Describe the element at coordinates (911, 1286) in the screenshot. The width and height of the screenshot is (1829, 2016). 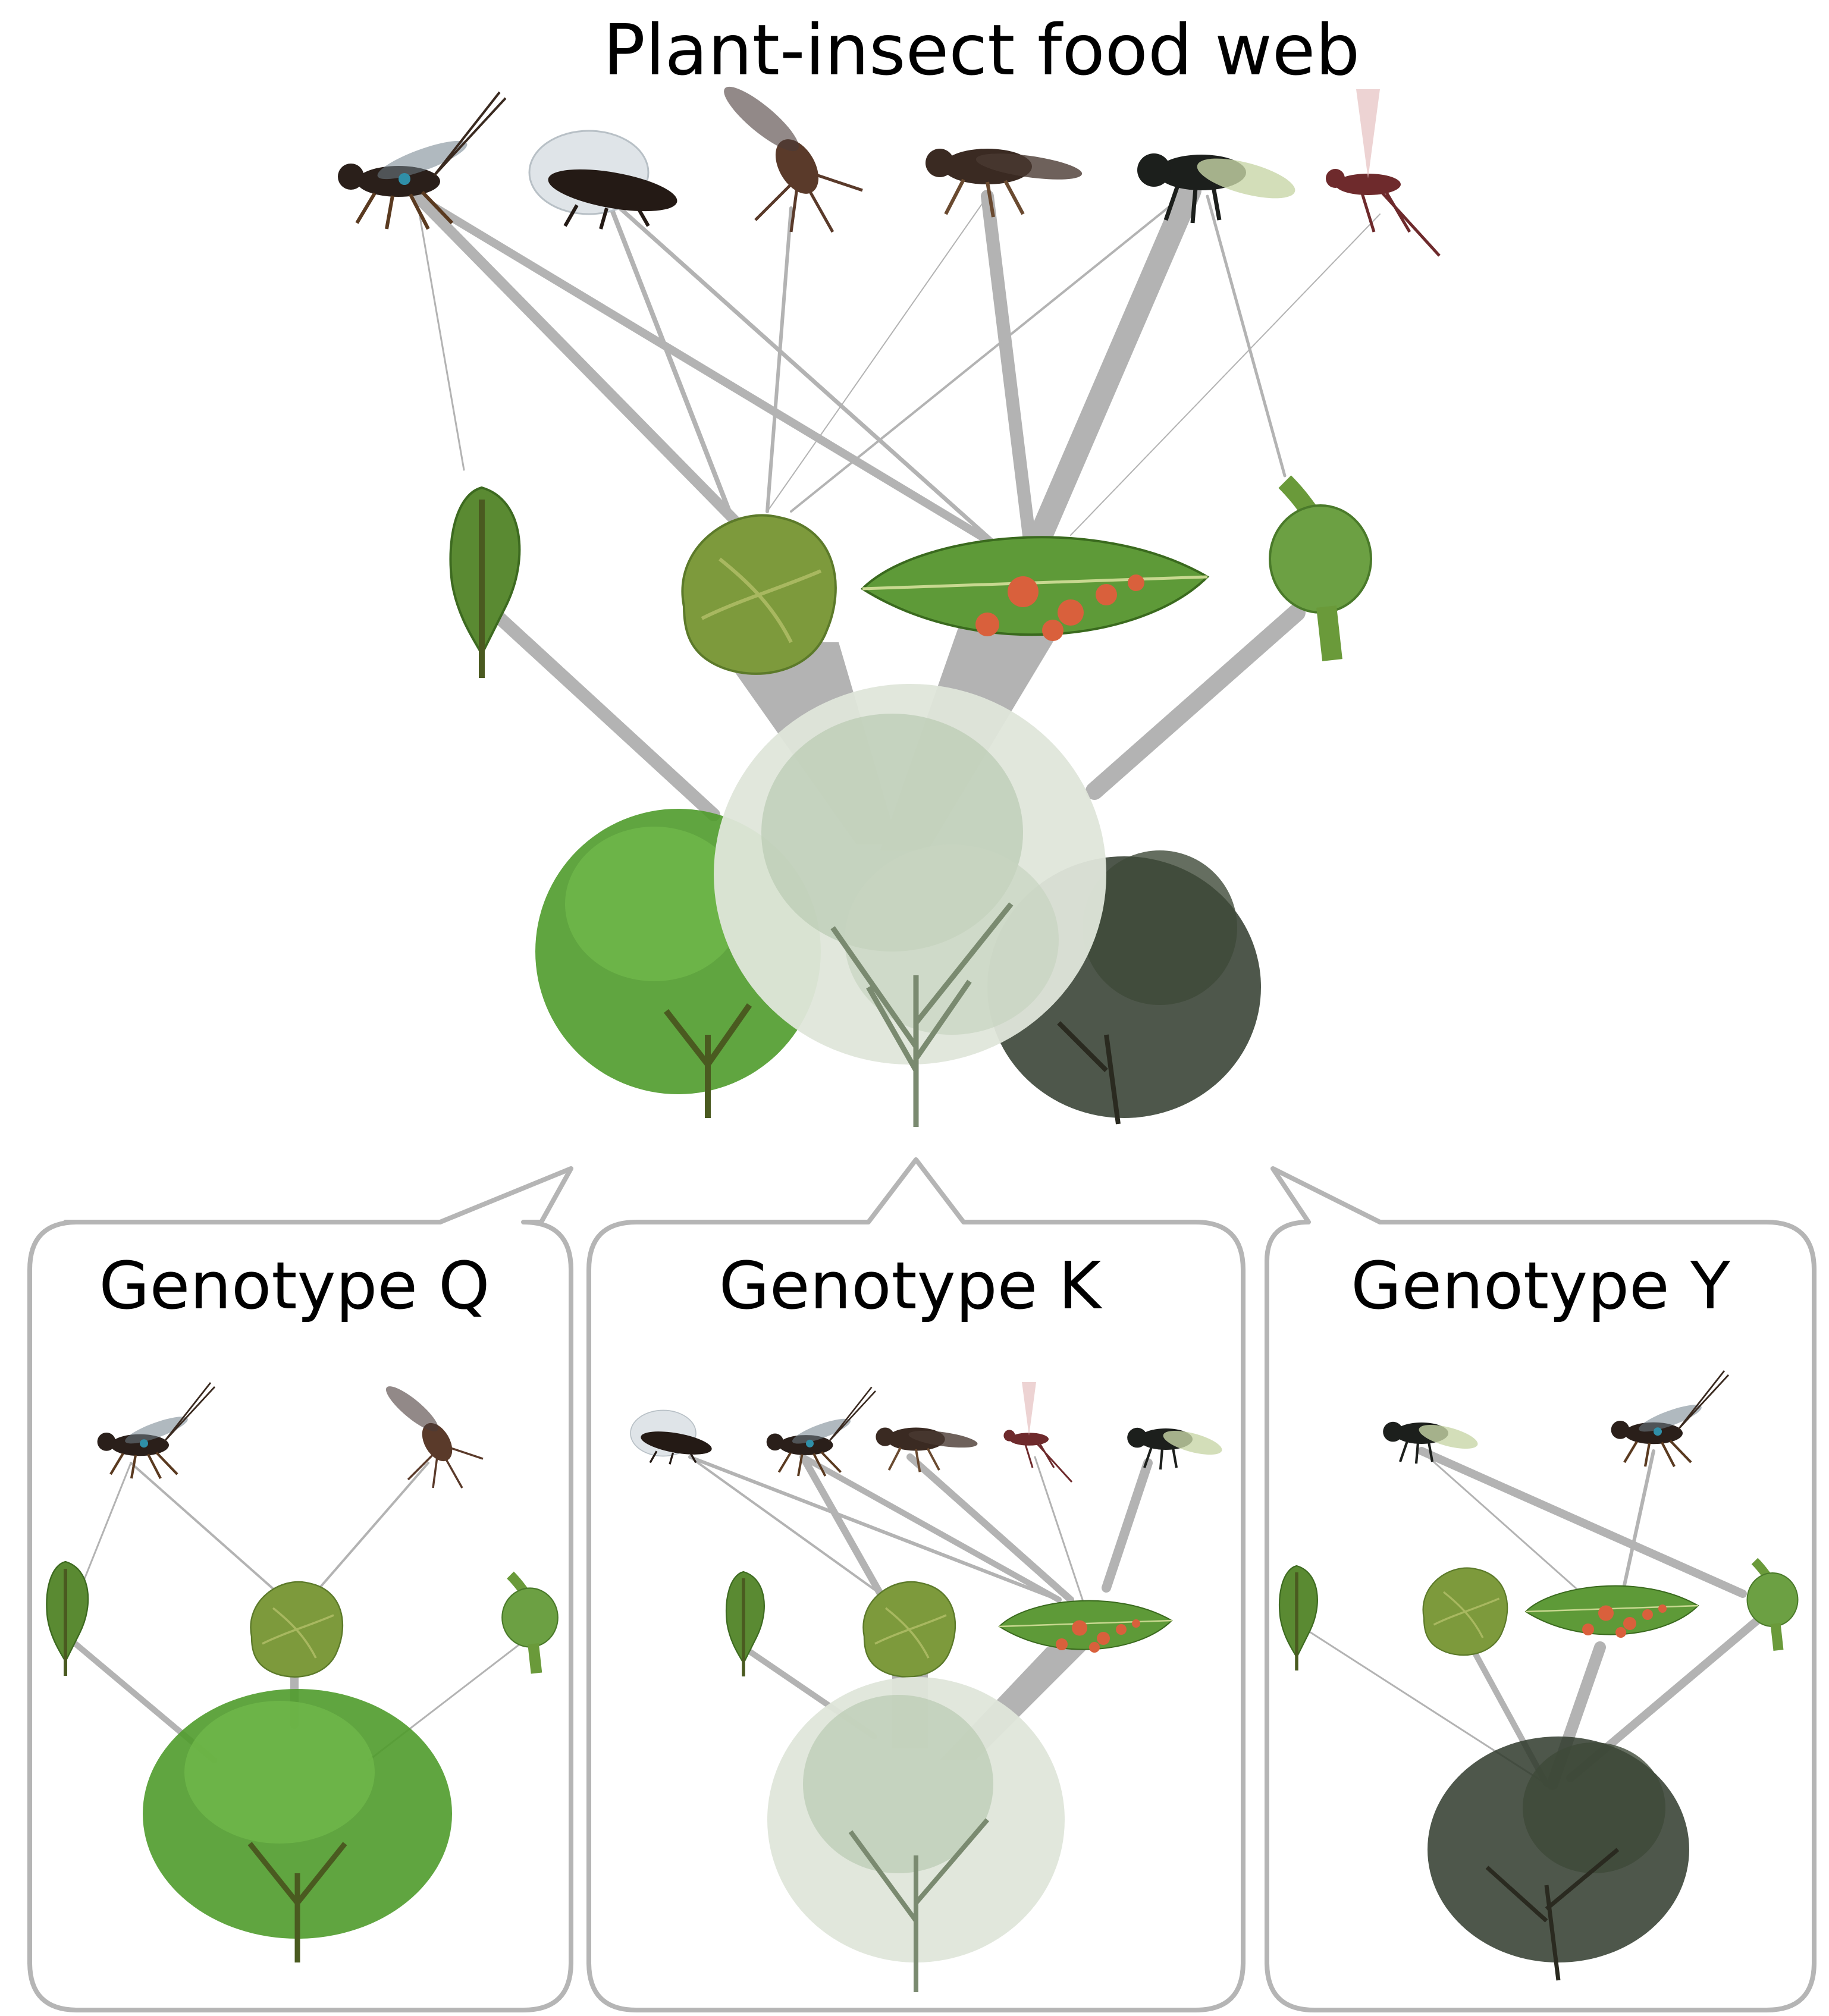
I see `panel-k-label: Genotype K` at that location.